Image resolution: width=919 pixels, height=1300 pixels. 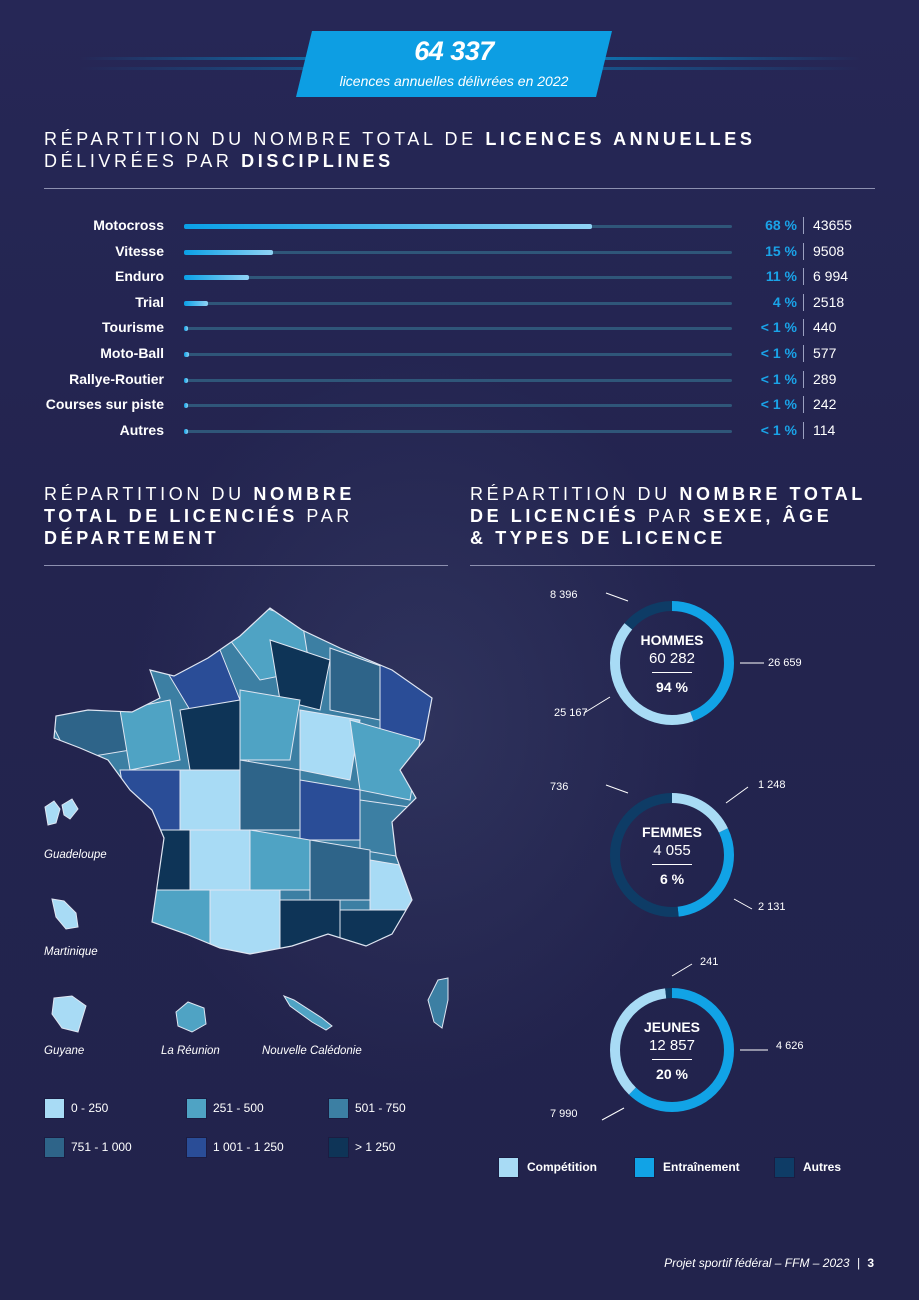 What do you see at coordinates (438, 1003) in the screenshot?
I see `corsica-shape` at bounding box center [438, 1003].